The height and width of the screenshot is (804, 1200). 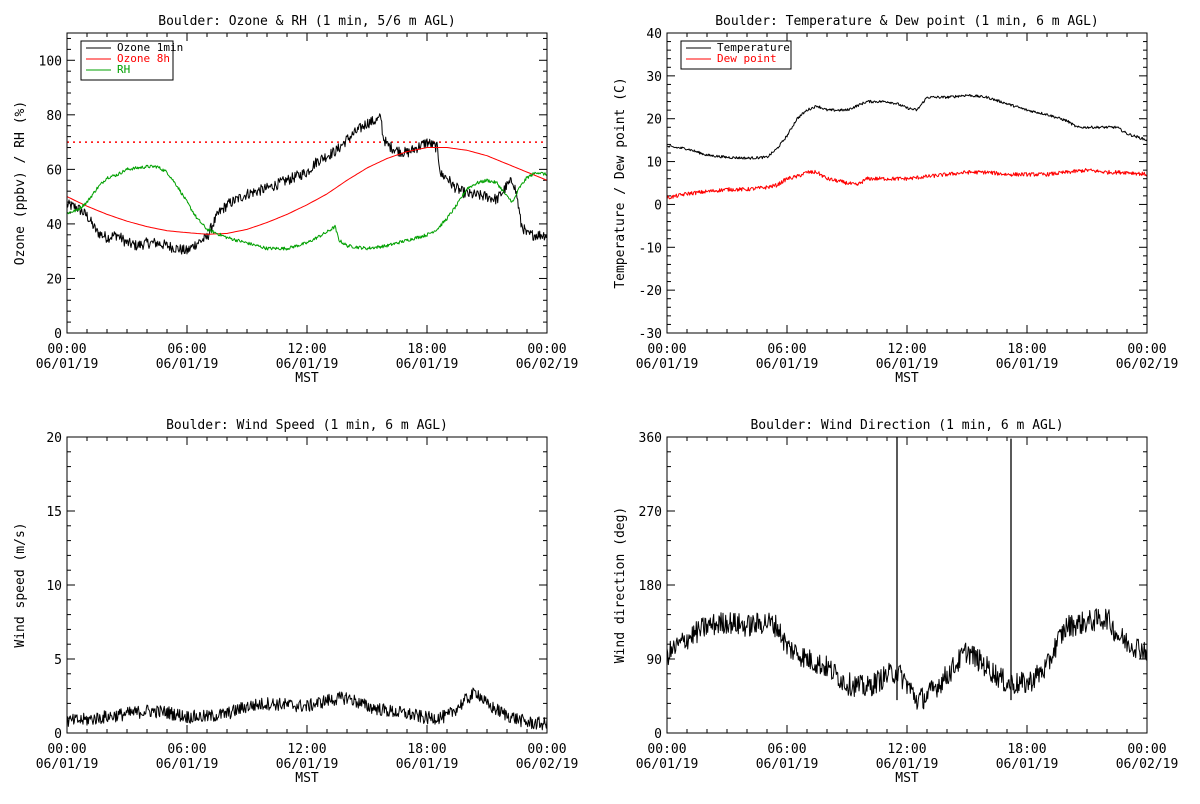 What do you see at coordinates (20, 584) in the screenshot?
I see `y-axis-label: Wind speed (m/s)` at bounding box center [20, 584].